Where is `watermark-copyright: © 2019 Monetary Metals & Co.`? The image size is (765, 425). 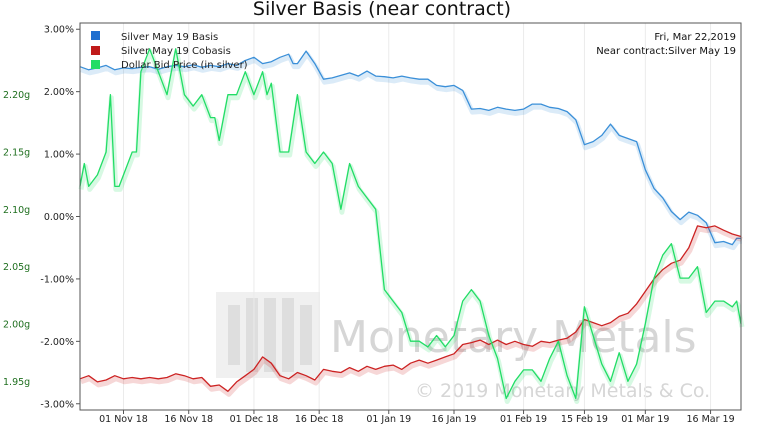
watermark-copyright: © 2019 Monetary Metals & Co. is located at coordinates (562, 391).